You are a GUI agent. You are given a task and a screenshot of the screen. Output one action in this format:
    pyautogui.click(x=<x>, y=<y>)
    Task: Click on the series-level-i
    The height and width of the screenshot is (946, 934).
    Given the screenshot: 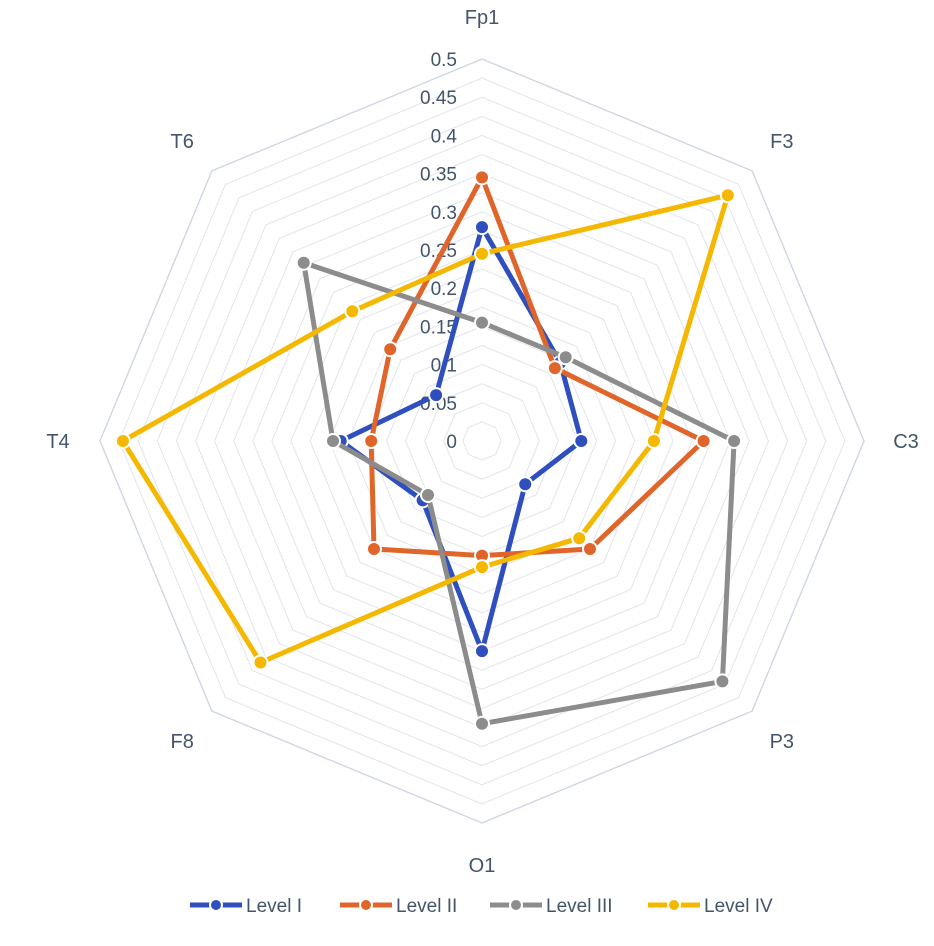 What is the action you would take?
    pyautogui.click(x=461, y=439)
    